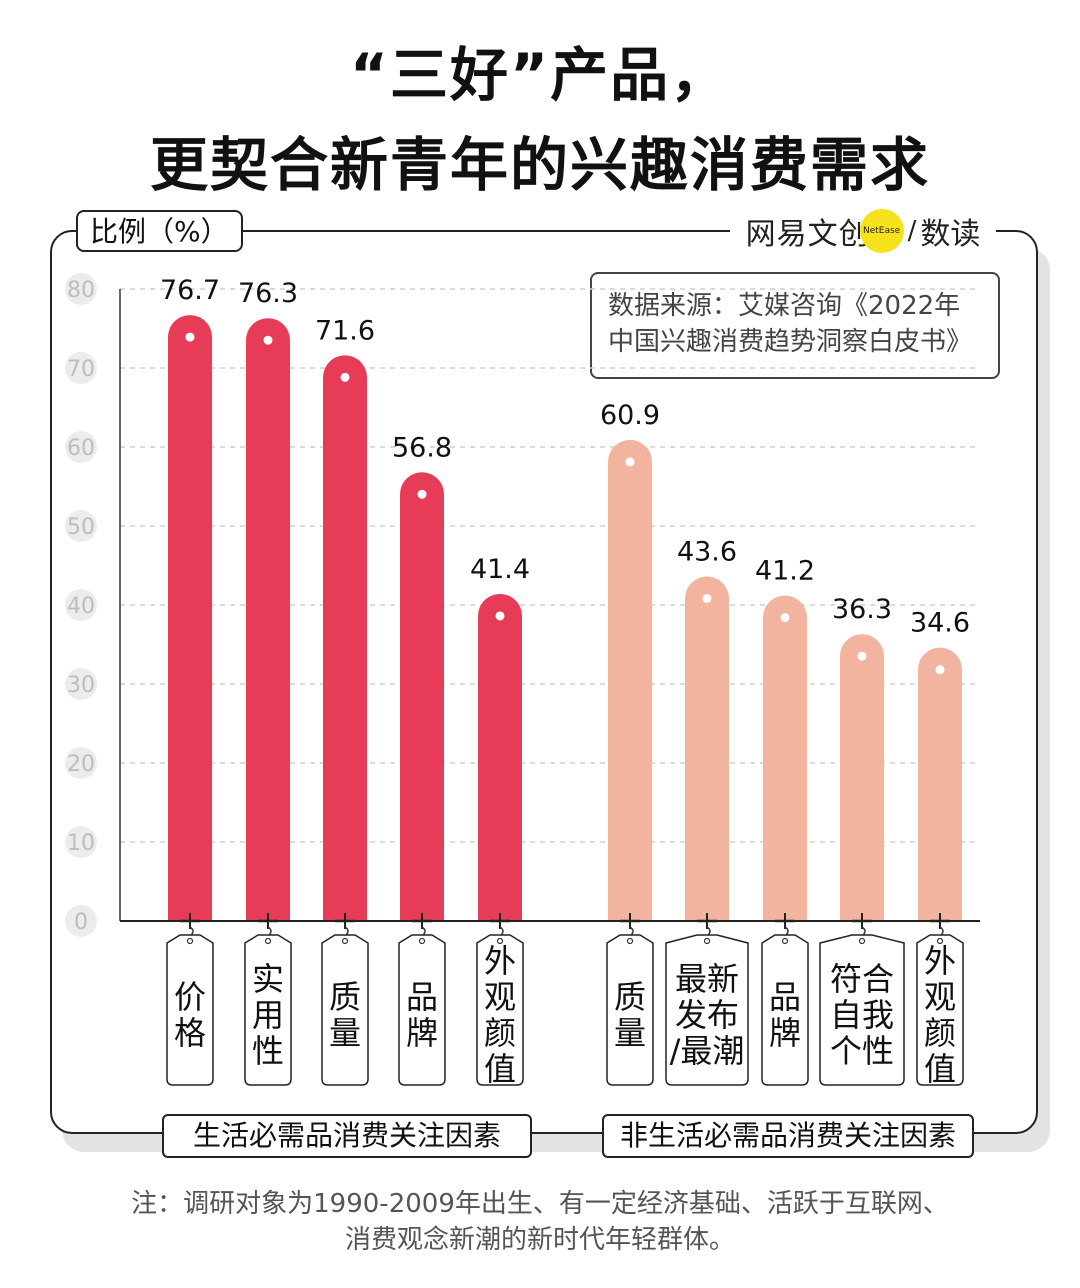  I want to click on data-label: 36.3, so click(862, 609).